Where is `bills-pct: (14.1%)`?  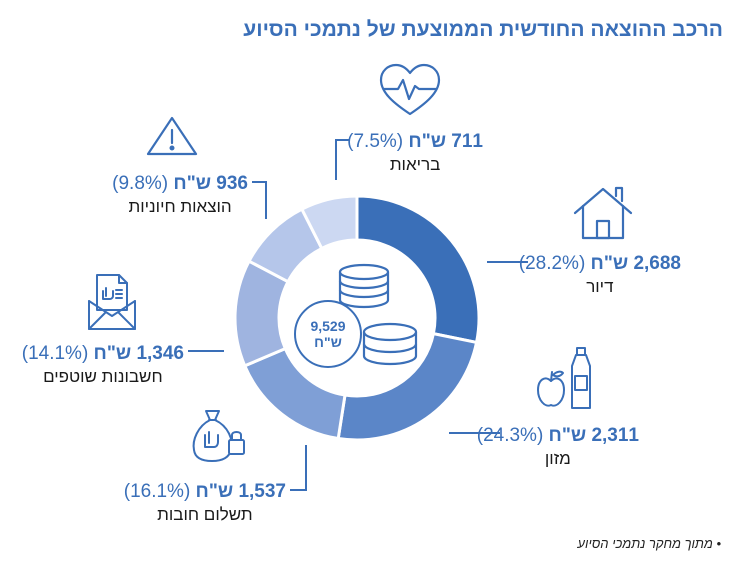 bills-pct: (14.1%) is located at coordinates (55, 353).